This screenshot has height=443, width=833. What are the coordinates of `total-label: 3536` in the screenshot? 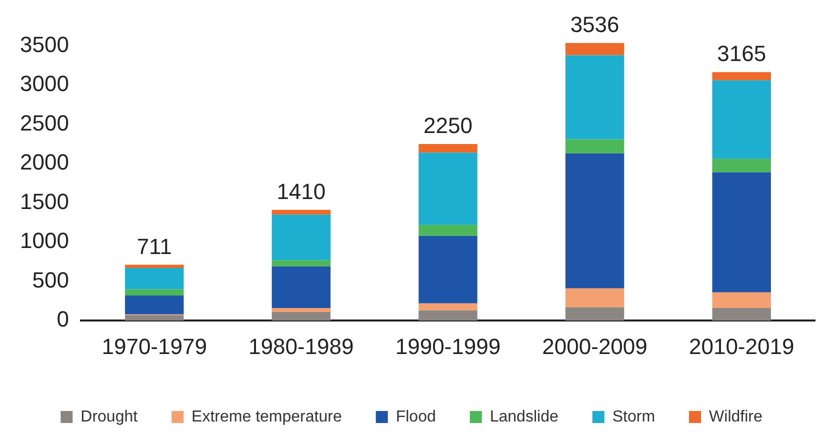 It's located at (595, 25).